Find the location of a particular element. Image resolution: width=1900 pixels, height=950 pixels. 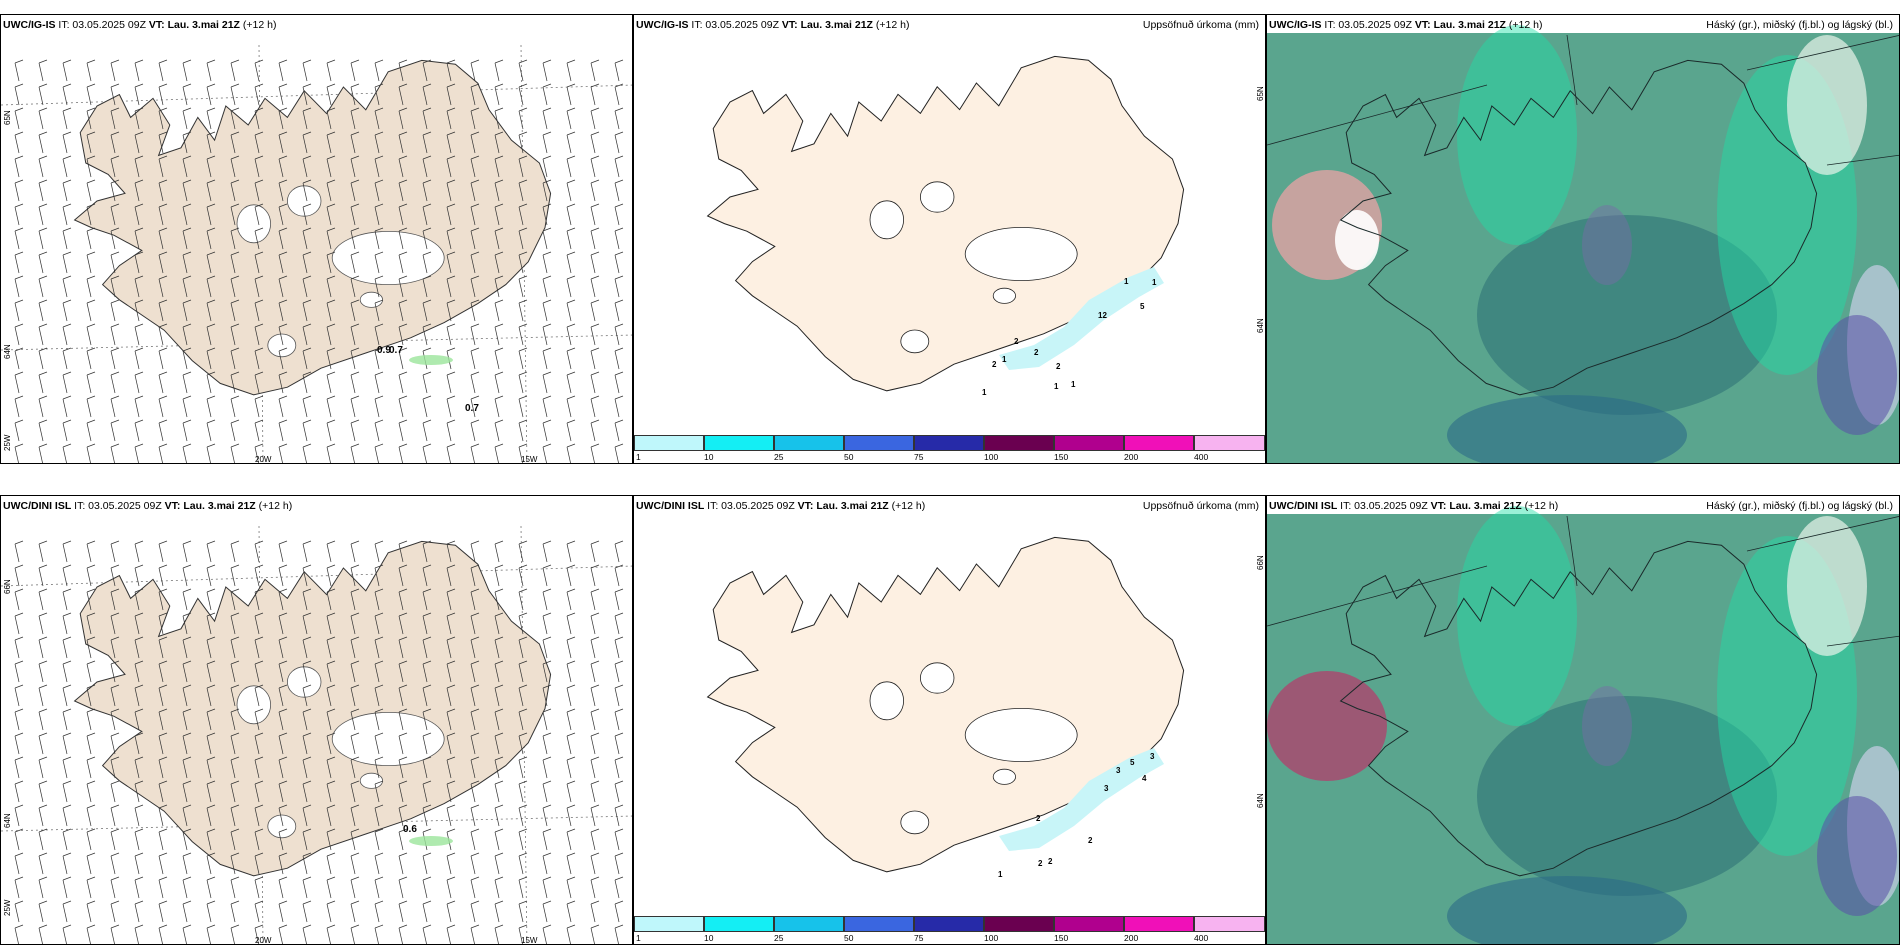

cloud-layer-blob is located at coordinates (1607, 245).